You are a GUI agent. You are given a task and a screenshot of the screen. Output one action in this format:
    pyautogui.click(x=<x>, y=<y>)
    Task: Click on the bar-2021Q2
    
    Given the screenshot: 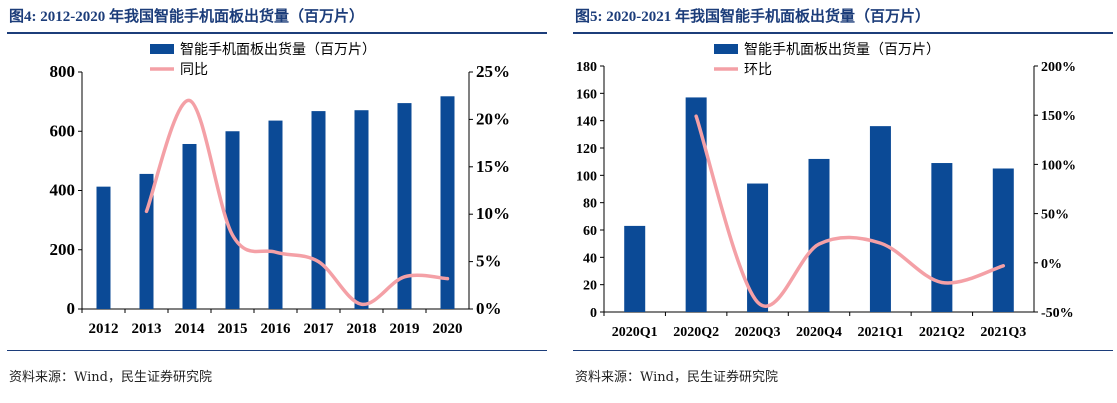 What is the action you would take?
    pyautogui.click(x=942, y=237)
    